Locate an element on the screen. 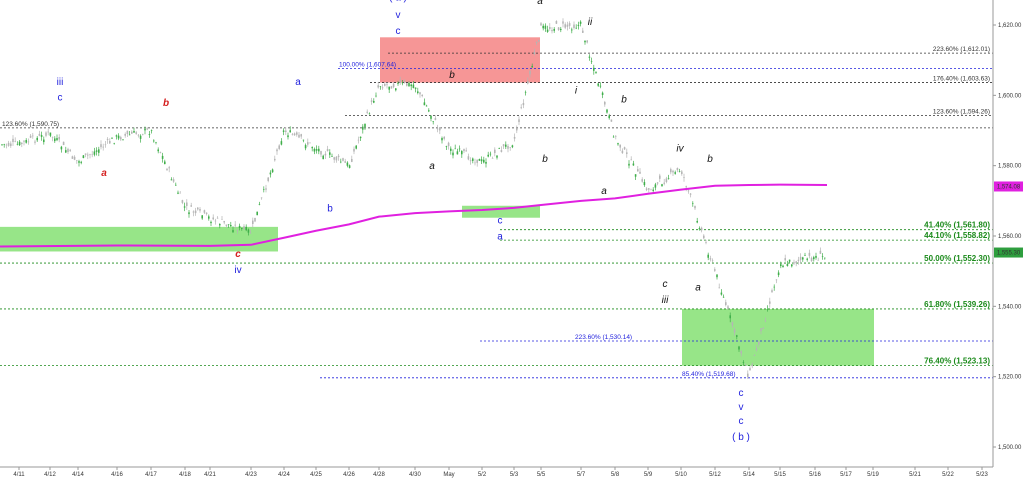 The width and height of the screenshot is (1024, 479). wave-label-5: iv is located at coordinates (237, 270).